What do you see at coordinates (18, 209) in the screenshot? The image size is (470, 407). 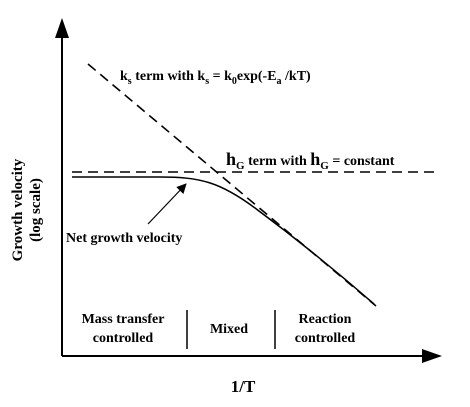 I see `y-axis-label: Growth velocity` at bounding box center [18, 209].